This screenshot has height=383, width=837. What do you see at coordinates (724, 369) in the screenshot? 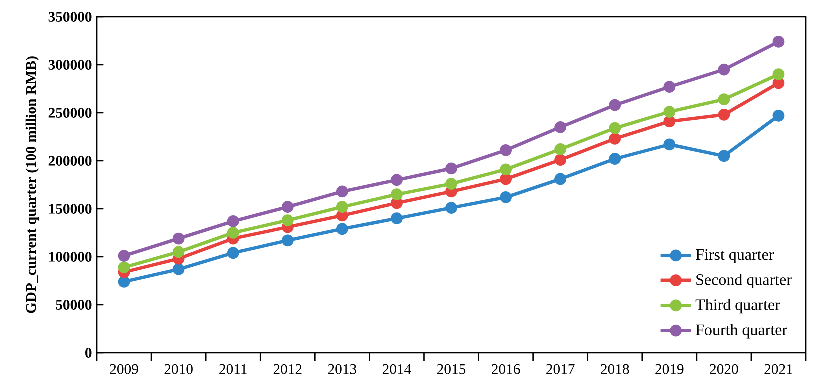
I see `x-tick-label: 2020` at bounding box center [724, 369].